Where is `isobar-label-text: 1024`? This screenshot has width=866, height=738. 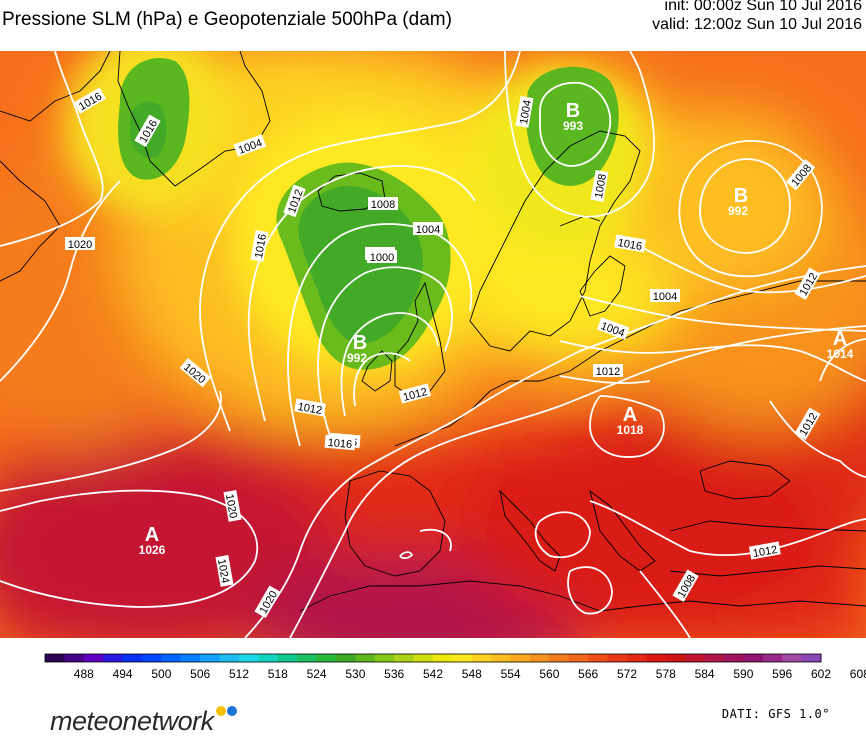
isobar-label-text: 1024 is located at coordinates (223, 571).